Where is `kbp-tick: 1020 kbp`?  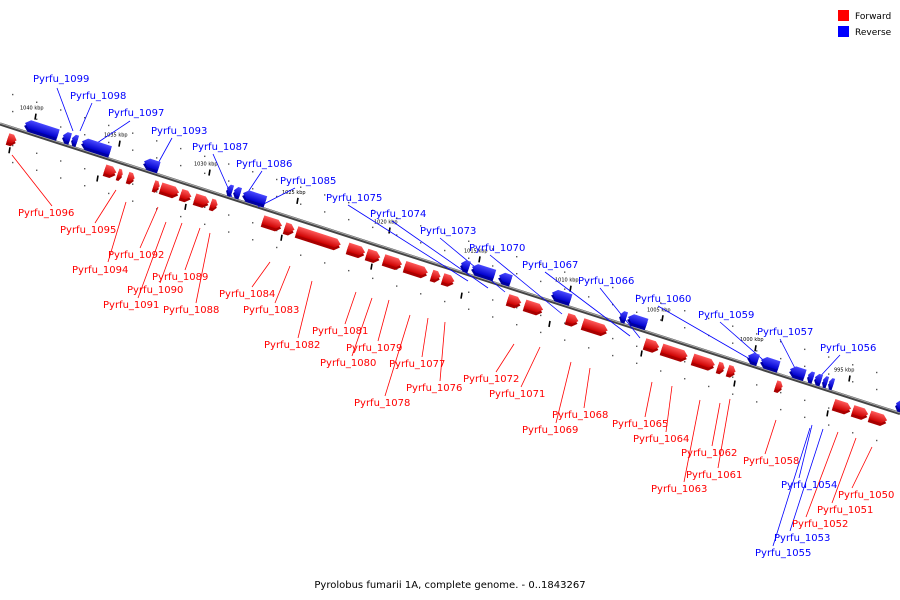
kbp-tick: 1020 kbp is located at coordinates (386, 226).